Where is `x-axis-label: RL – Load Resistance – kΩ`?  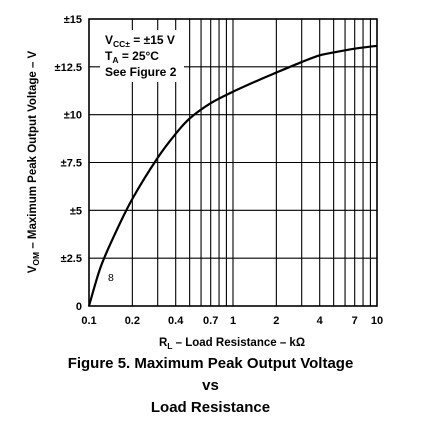 x-axis-label: RL – Load Resistance – kΩ is located at coordinates (232, 344).